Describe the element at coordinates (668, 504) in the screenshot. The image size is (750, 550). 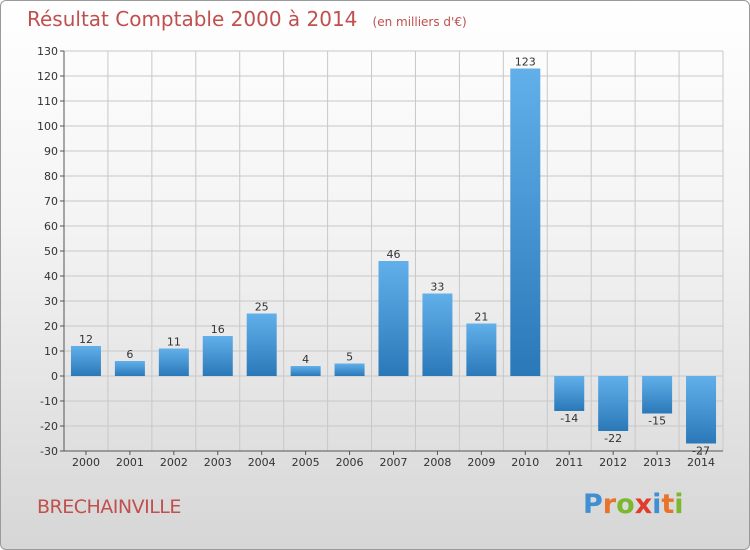
I see `brand-letter: t` at that location.